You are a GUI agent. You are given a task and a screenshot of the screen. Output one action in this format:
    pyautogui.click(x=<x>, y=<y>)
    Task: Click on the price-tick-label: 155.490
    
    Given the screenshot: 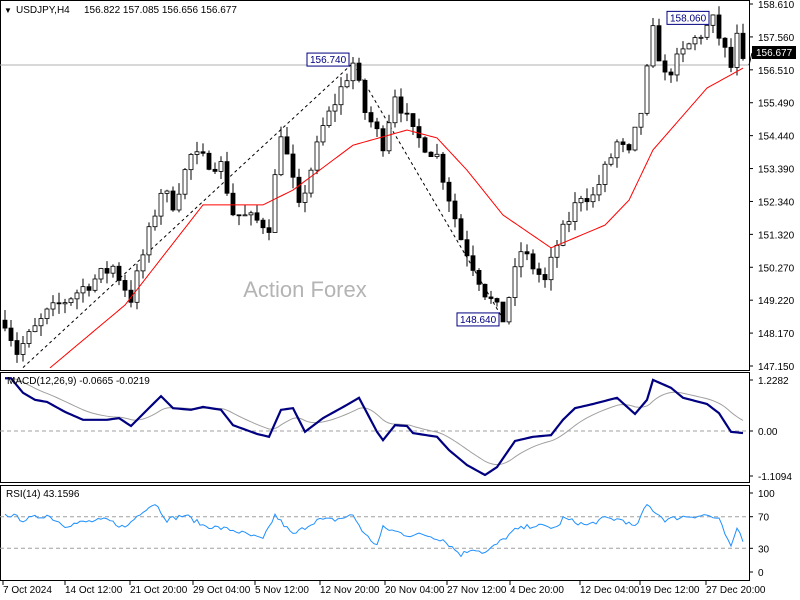 What is the action you would take?
    pyautogui.click(x=776, y=104)
    